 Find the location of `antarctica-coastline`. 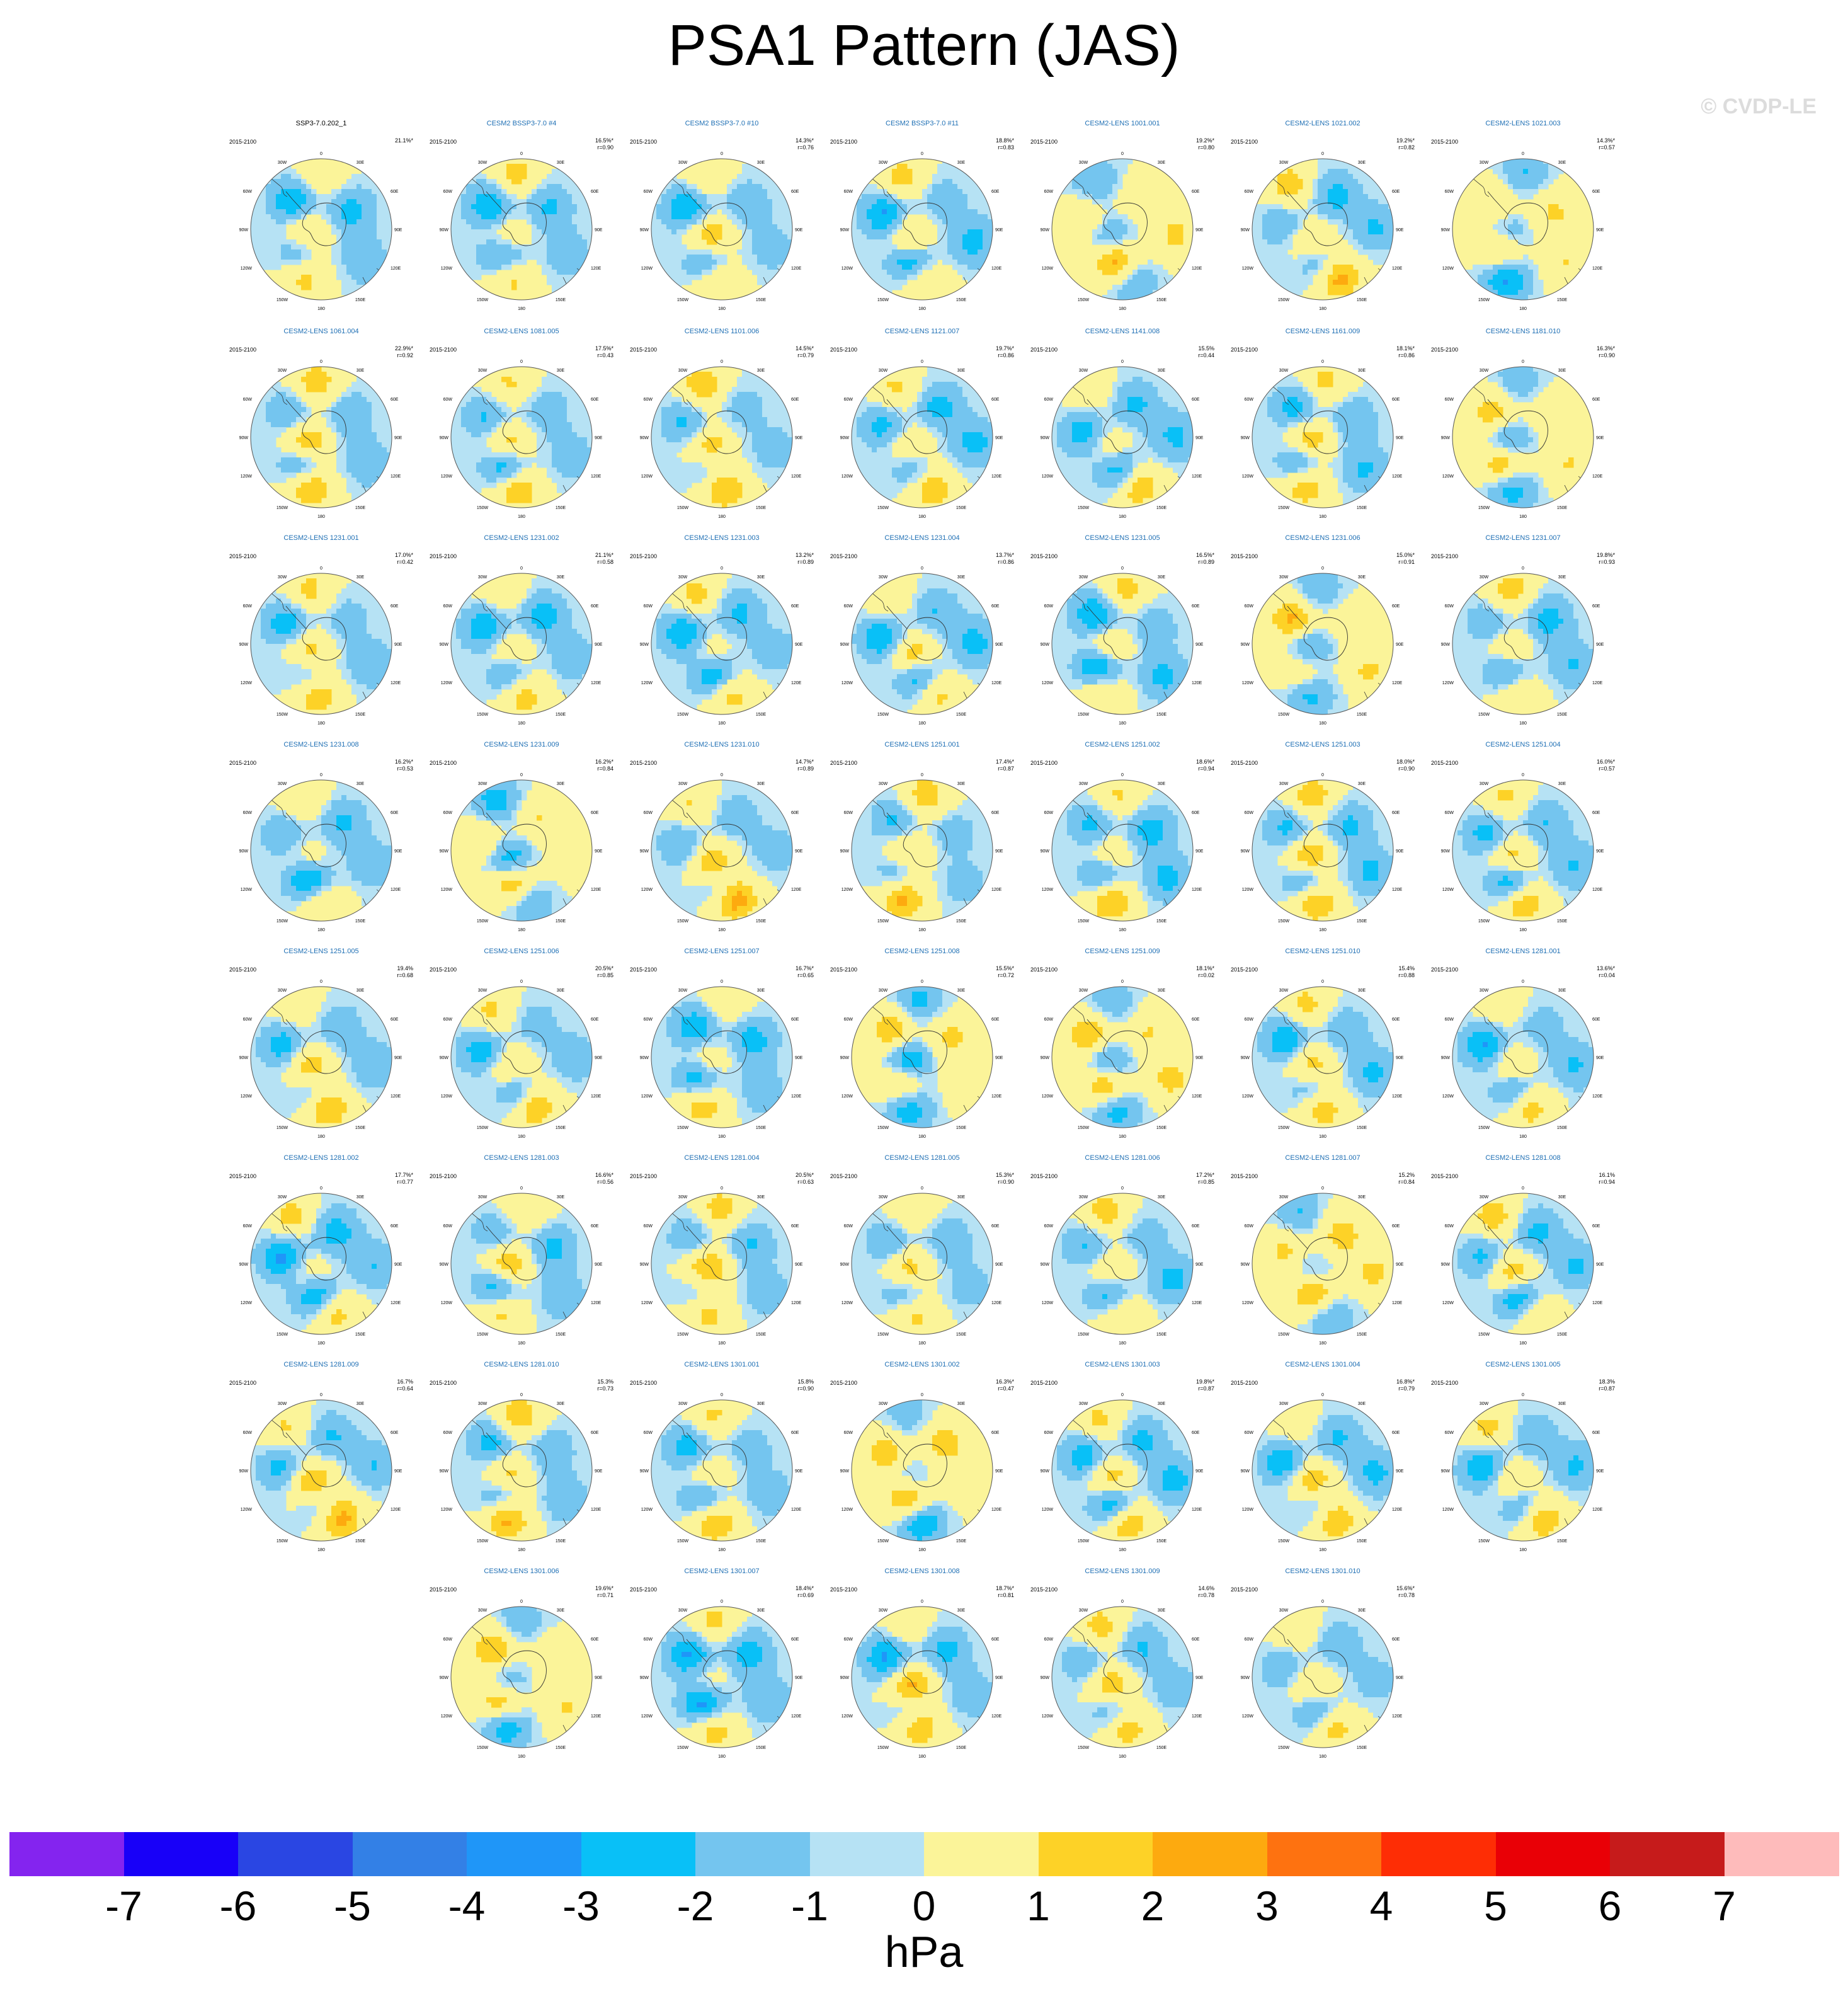

antarctica-coastline is located at coordinates (1317, 218).